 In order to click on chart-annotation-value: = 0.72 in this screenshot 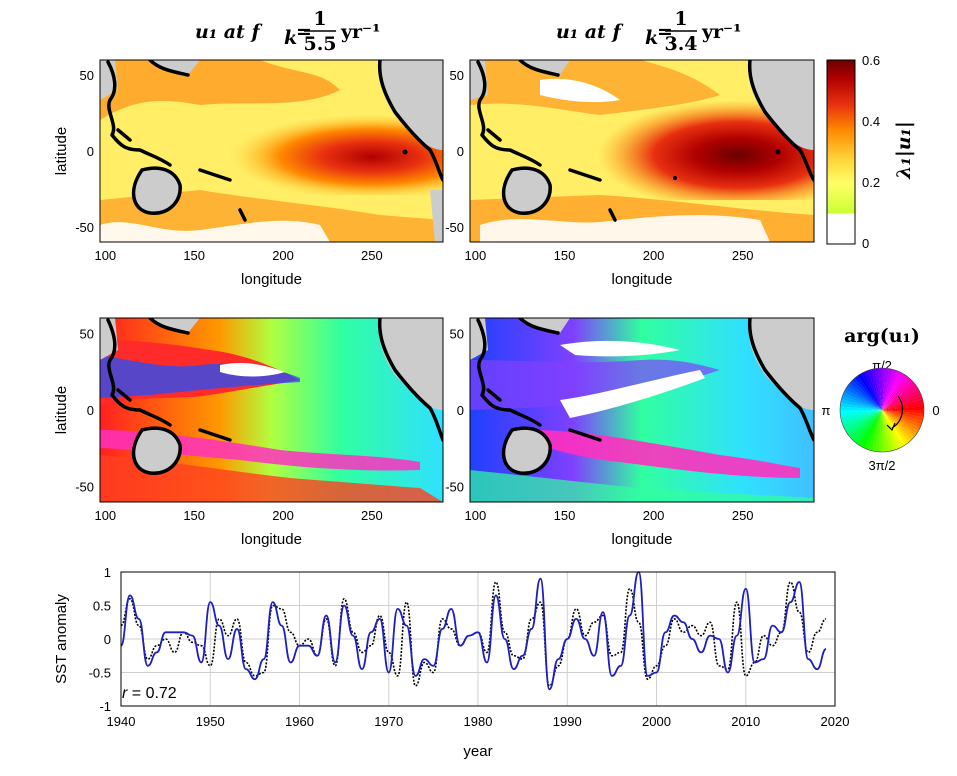, I will do `click(151, 693)`.